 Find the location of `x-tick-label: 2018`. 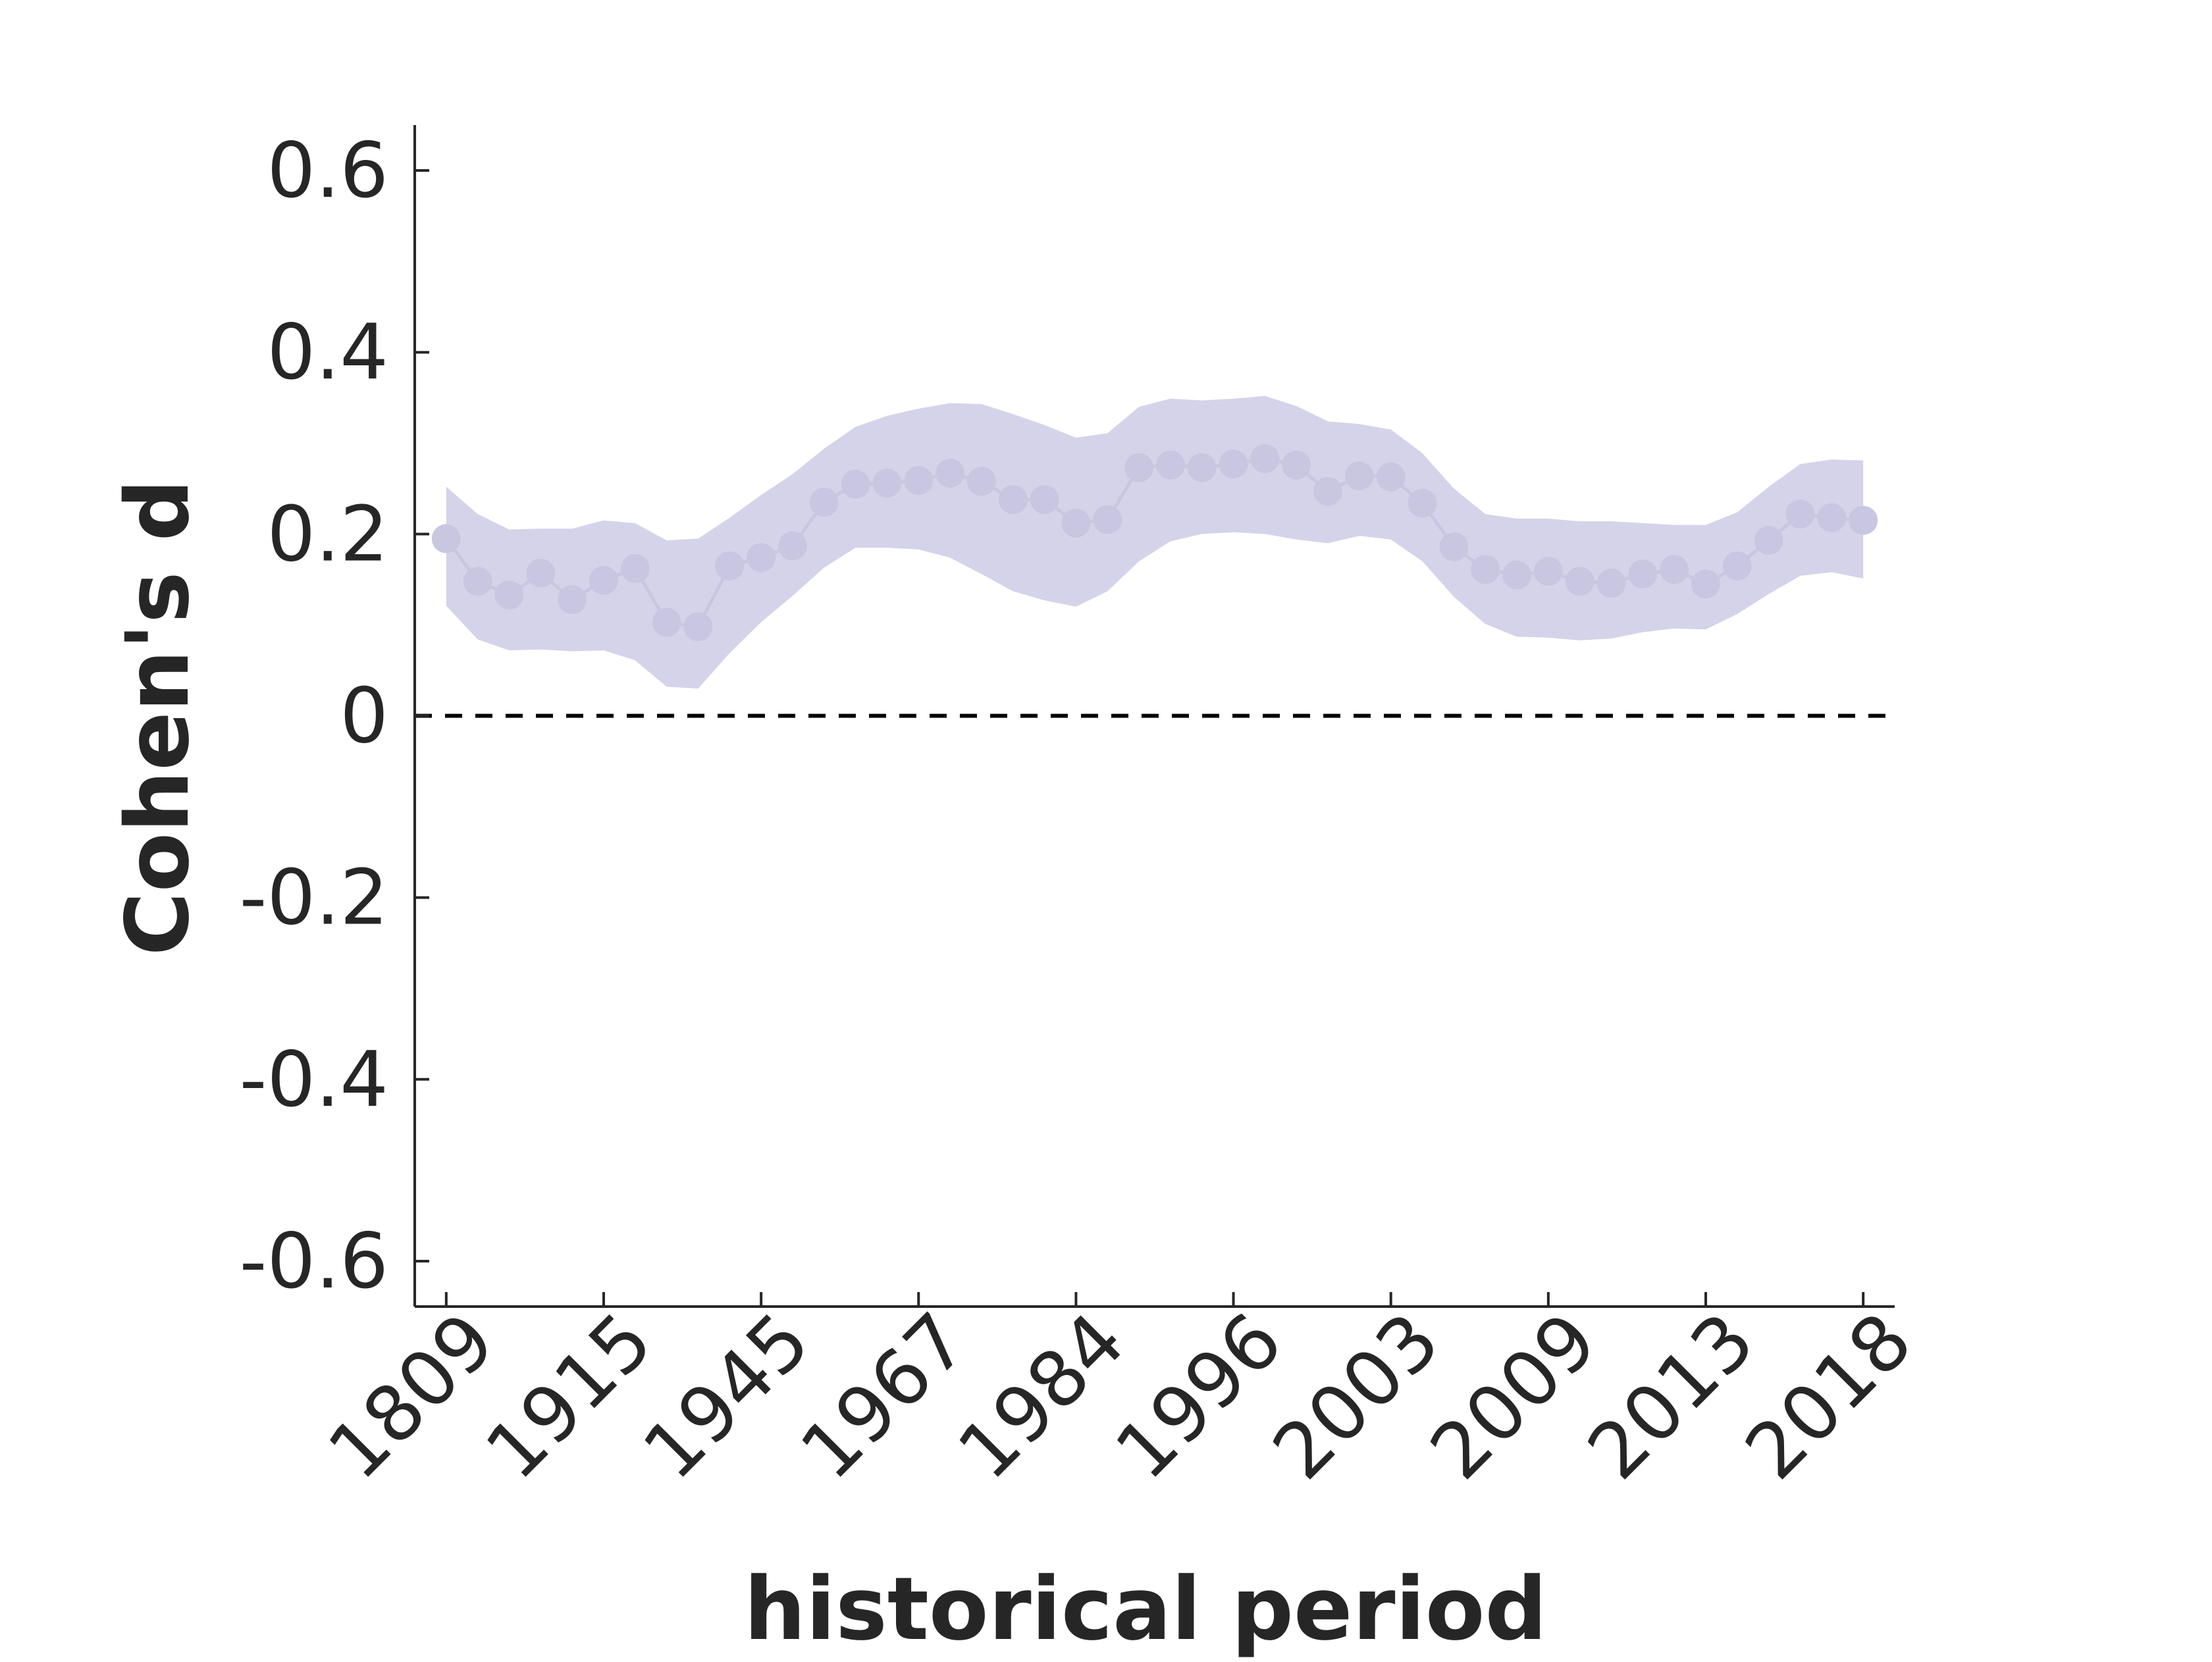

x-tick-label: 2018 is located at coordinates (1829, 1396).